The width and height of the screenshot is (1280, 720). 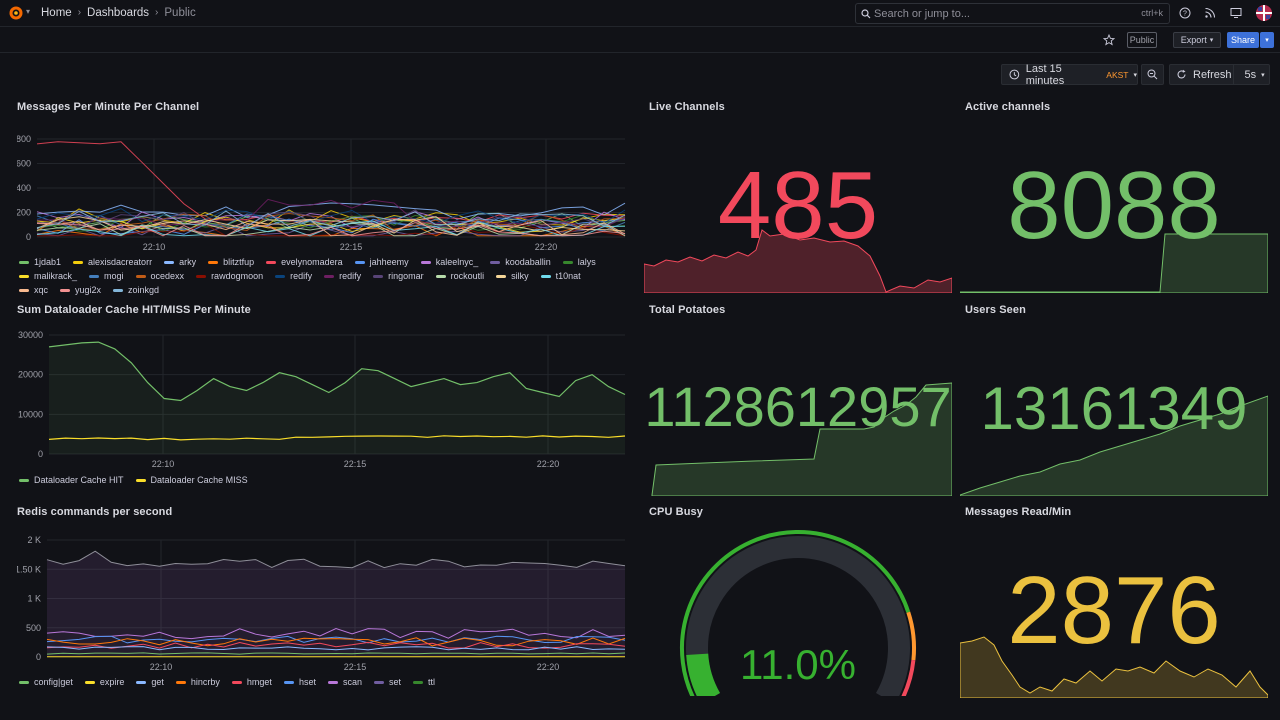 What do you see at coordinates (231, 262) in the screenshot?
I see `legend-item: blitztfup` at bounding box center [231, 262].